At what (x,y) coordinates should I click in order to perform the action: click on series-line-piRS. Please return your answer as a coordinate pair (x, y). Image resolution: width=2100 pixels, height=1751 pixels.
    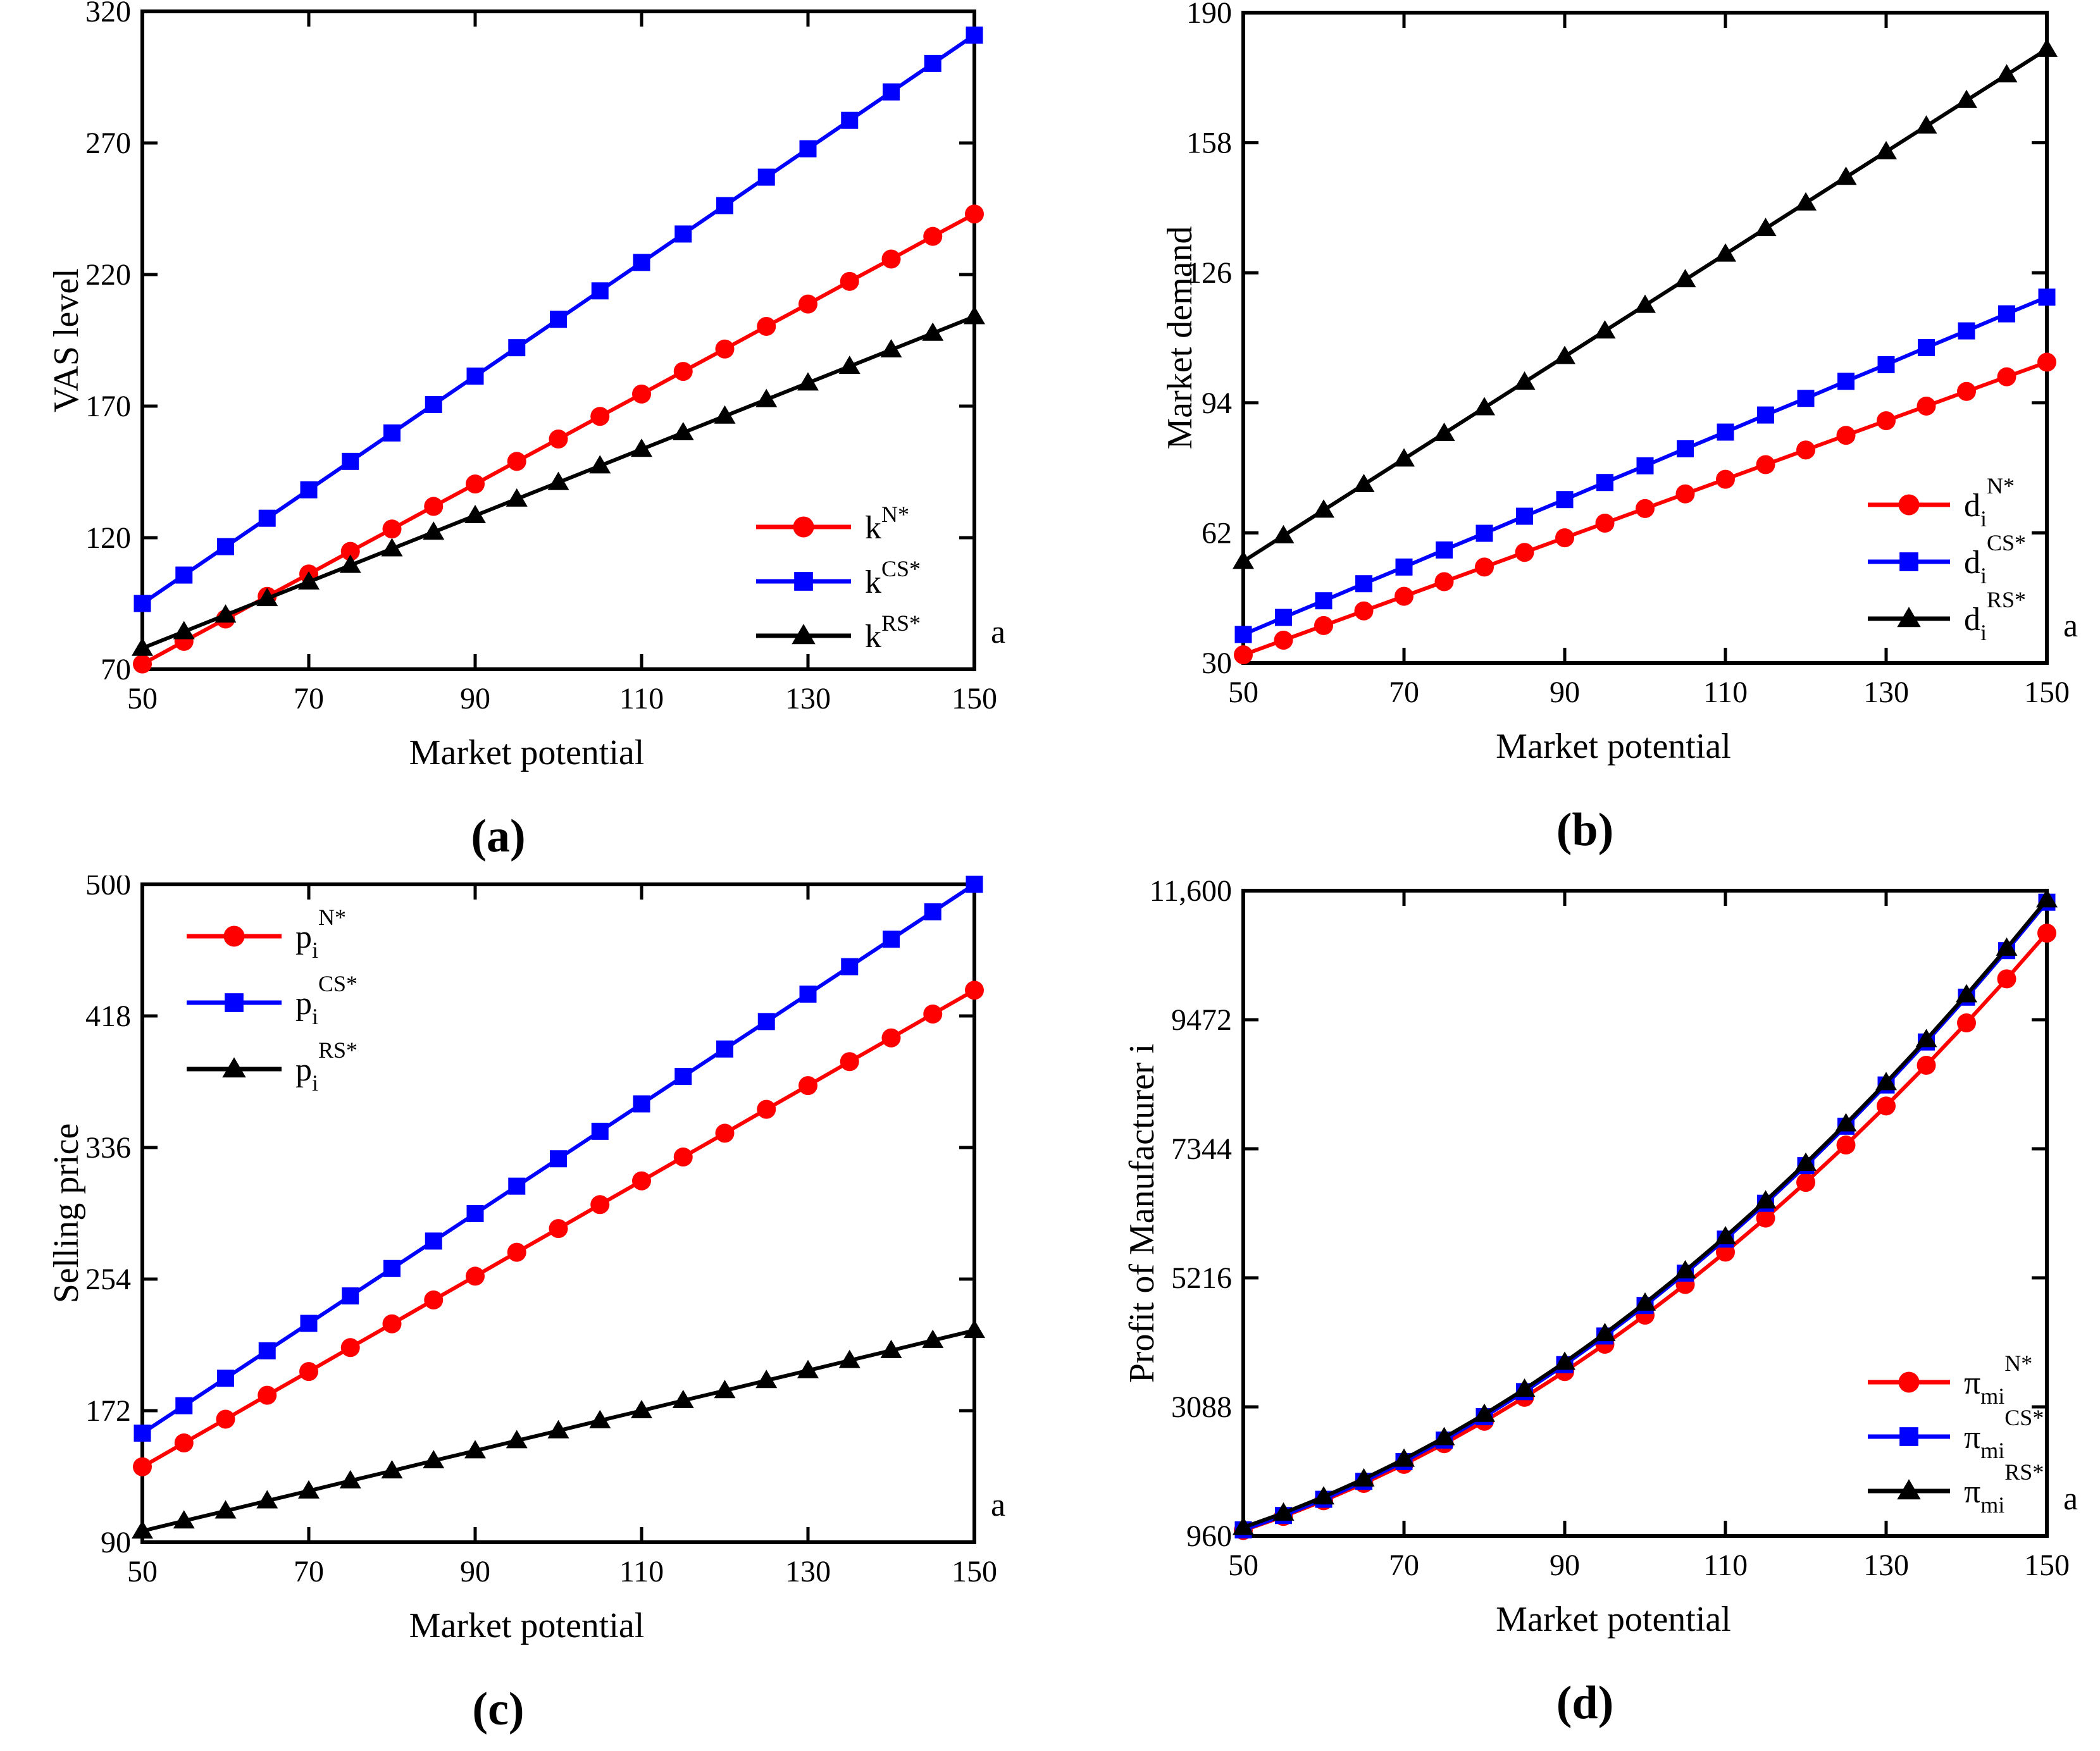
    Looking at the image, I should click on (1645, 1214).